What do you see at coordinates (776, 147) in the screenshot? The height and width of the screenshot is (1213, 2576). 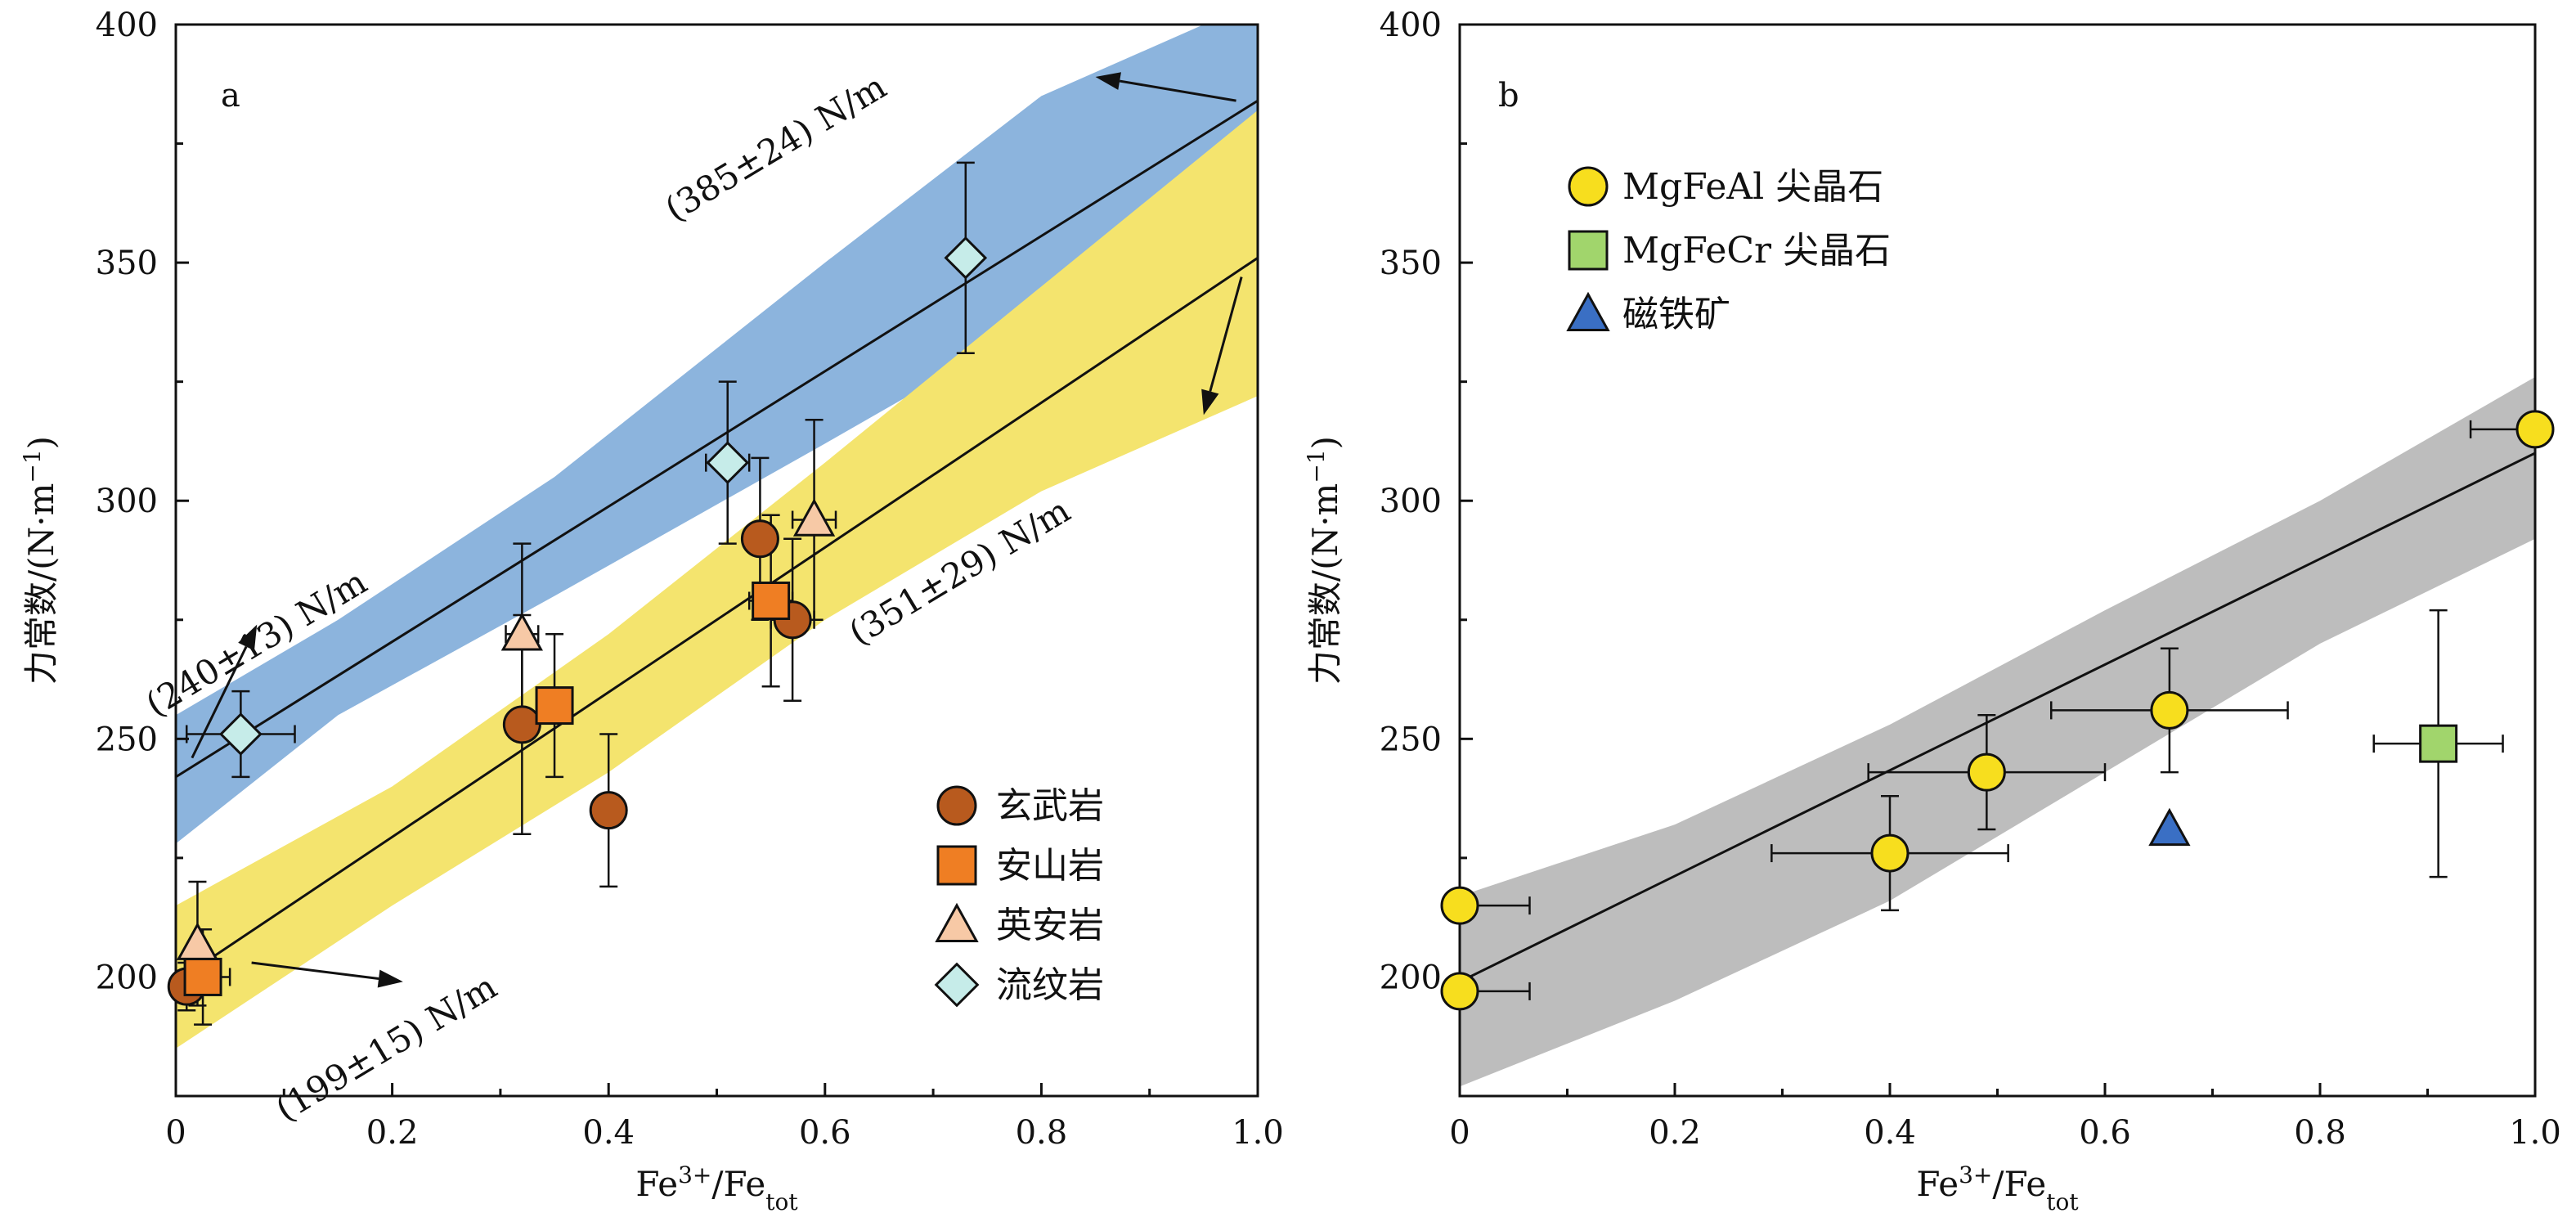 I see `fit-annotation: (385±24) N/m` at bounding box center [776, 147].